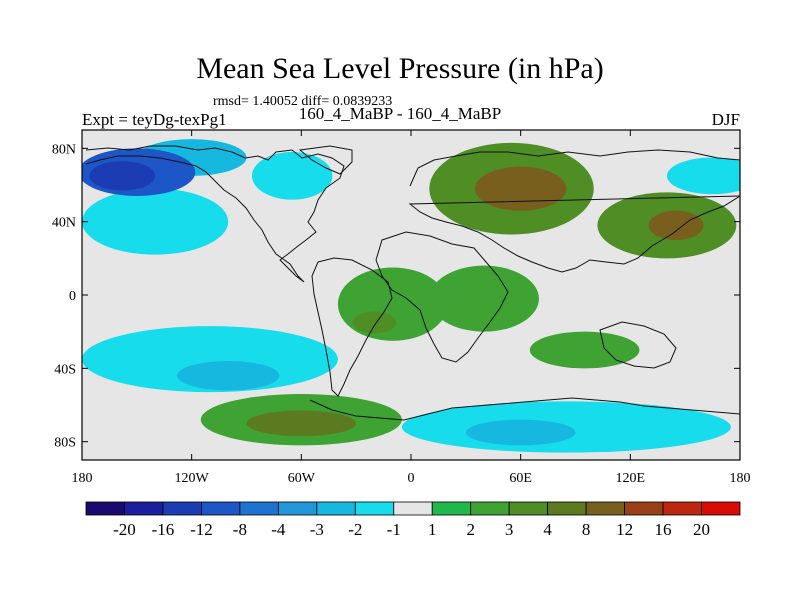 This screenshot has width=800, height=600. I want to click on colorbar-label: -1, so click(394, 529).